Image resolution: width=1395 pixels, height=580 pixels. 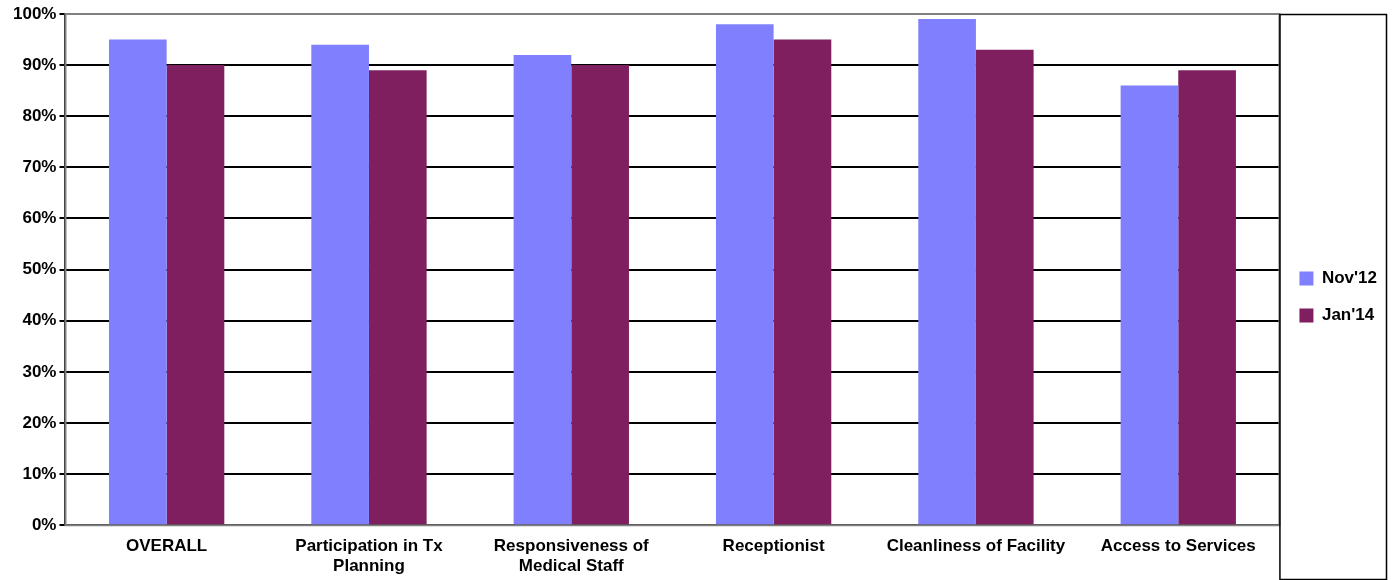 I want to click on x-tick-label: OVERALL, so click(x=167, y=546).